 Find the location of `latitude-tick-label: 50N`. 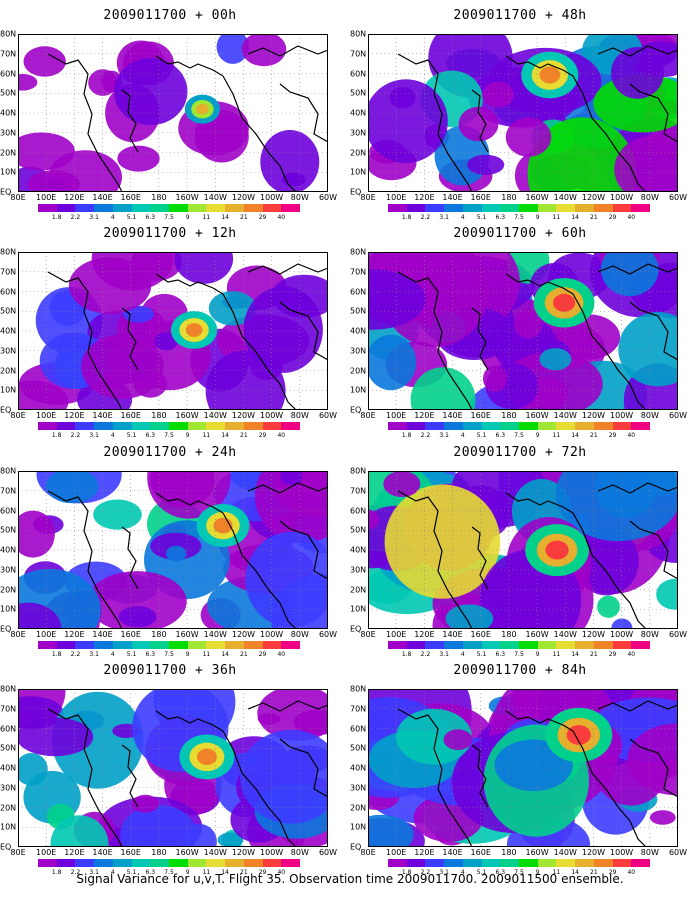

latitude-tick-label: 50N is located at coordinates (358, 93).